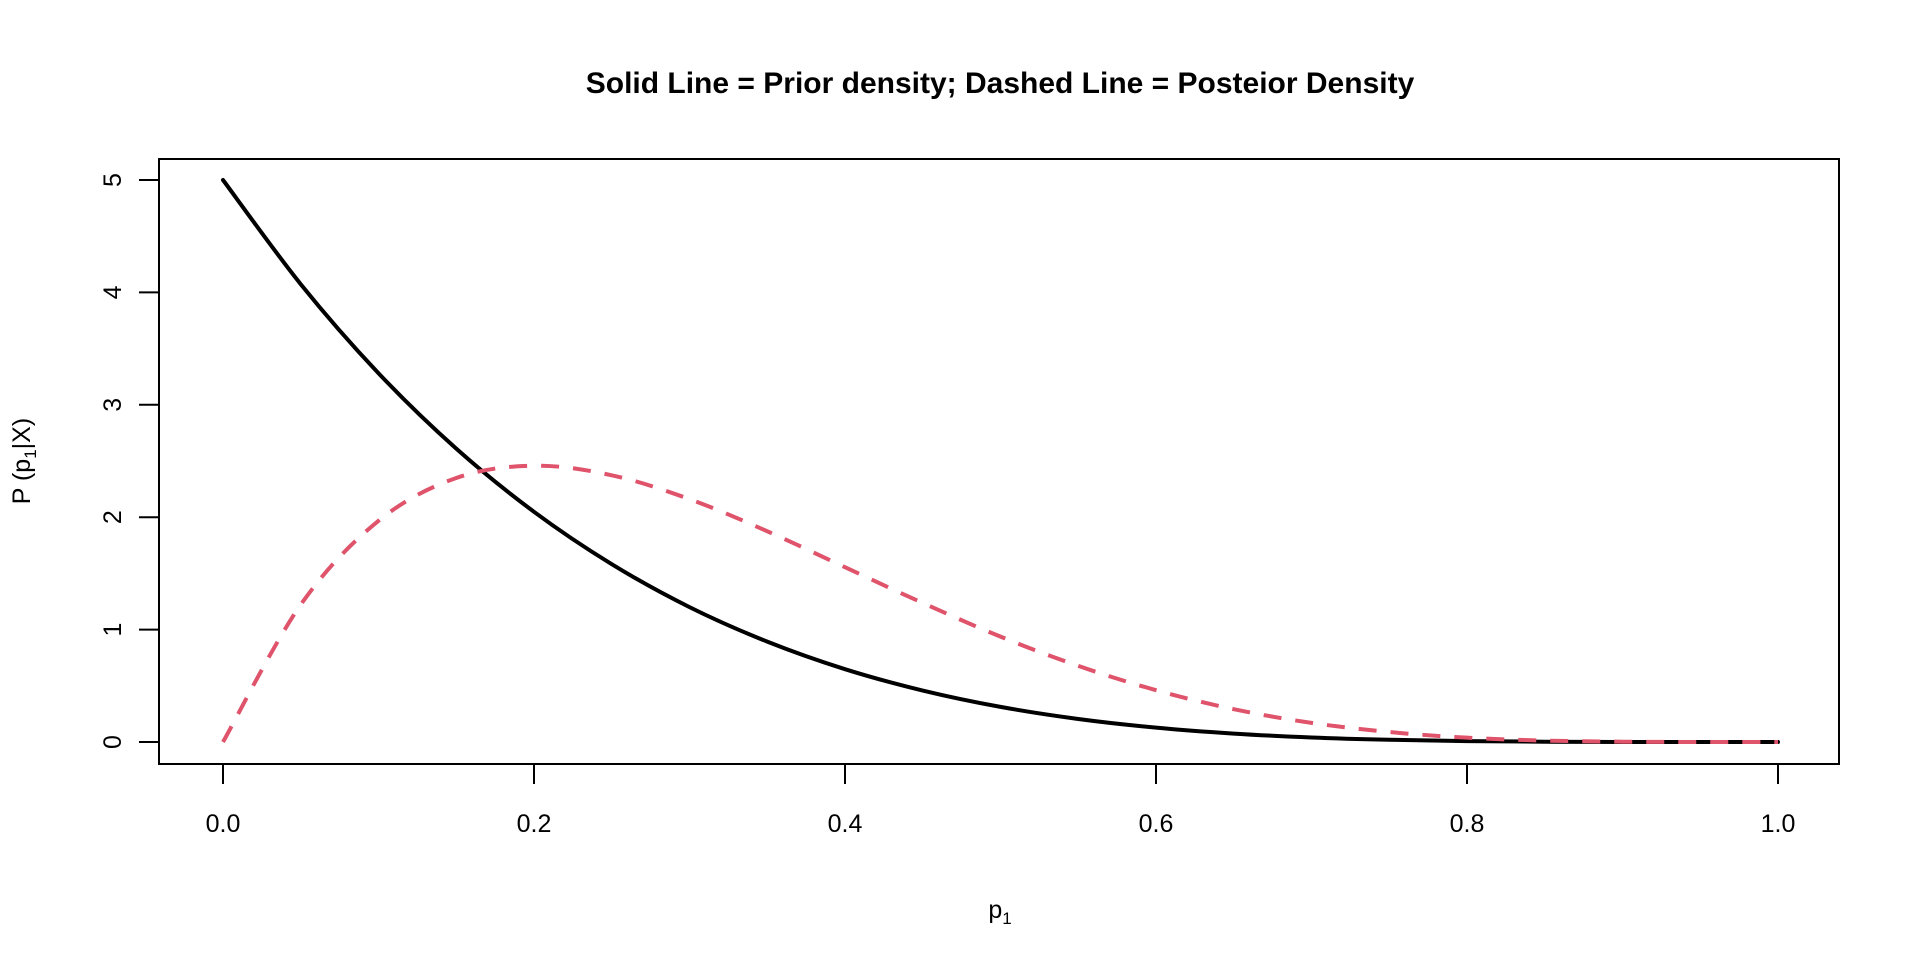  What do you see at coordinates (1156, 824) in the screenshot?
I see `x-tick-label: 0.6` at bounding box center [1156, 824].